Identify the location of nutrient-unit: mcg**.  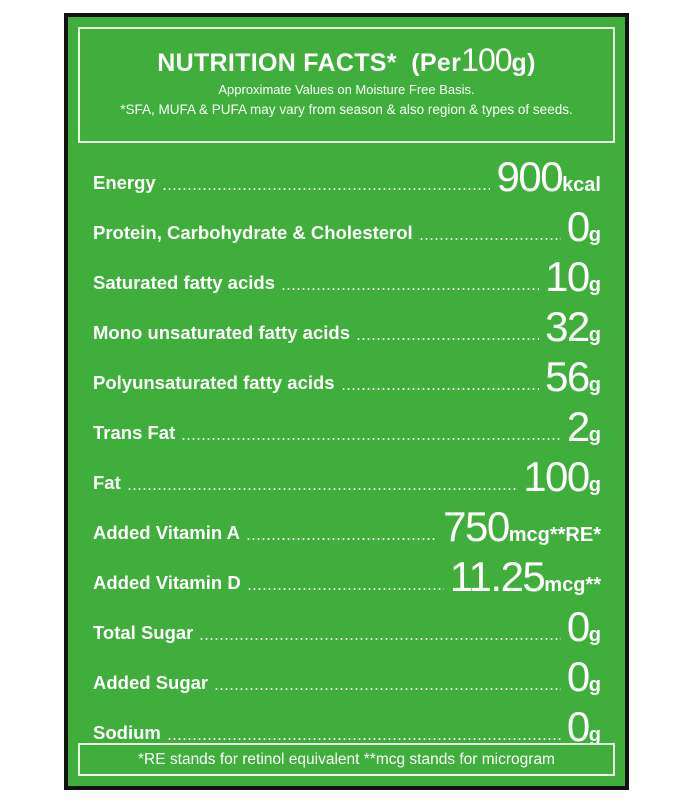
(572, 585).